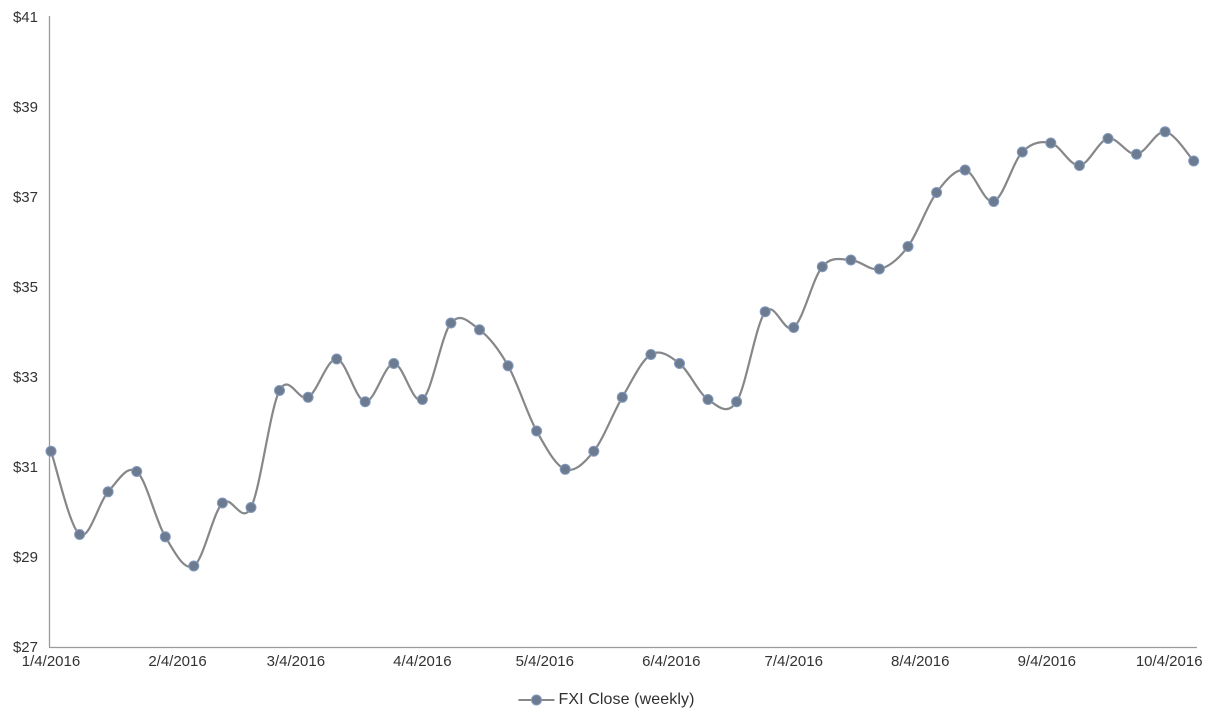  I want to click on y-axis-tick-label: $37, so click(25, 197).